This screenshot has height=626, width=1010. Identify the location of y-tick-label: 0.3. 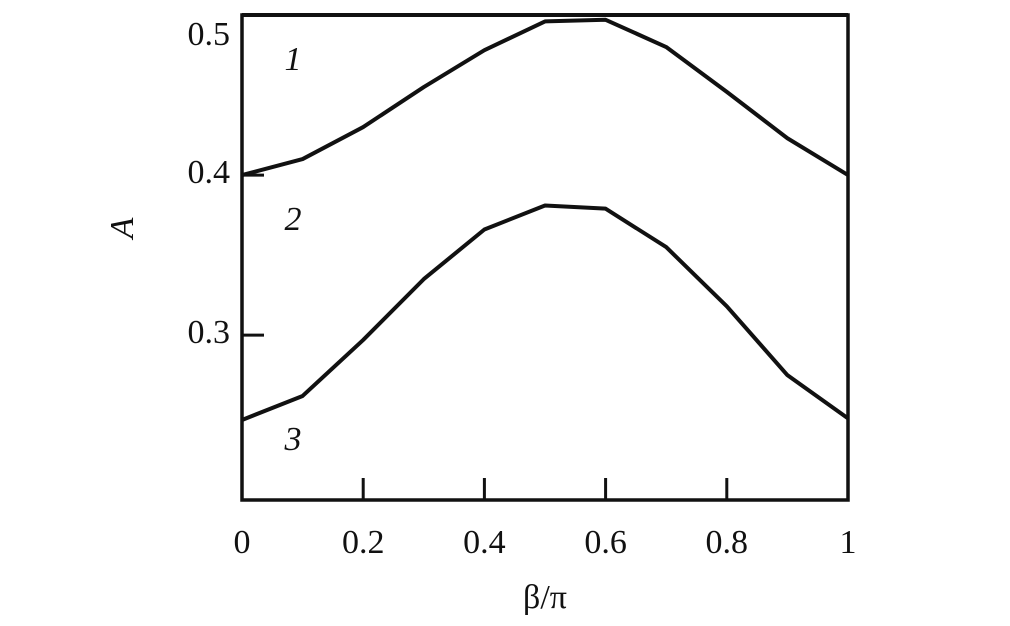
(209, 332).